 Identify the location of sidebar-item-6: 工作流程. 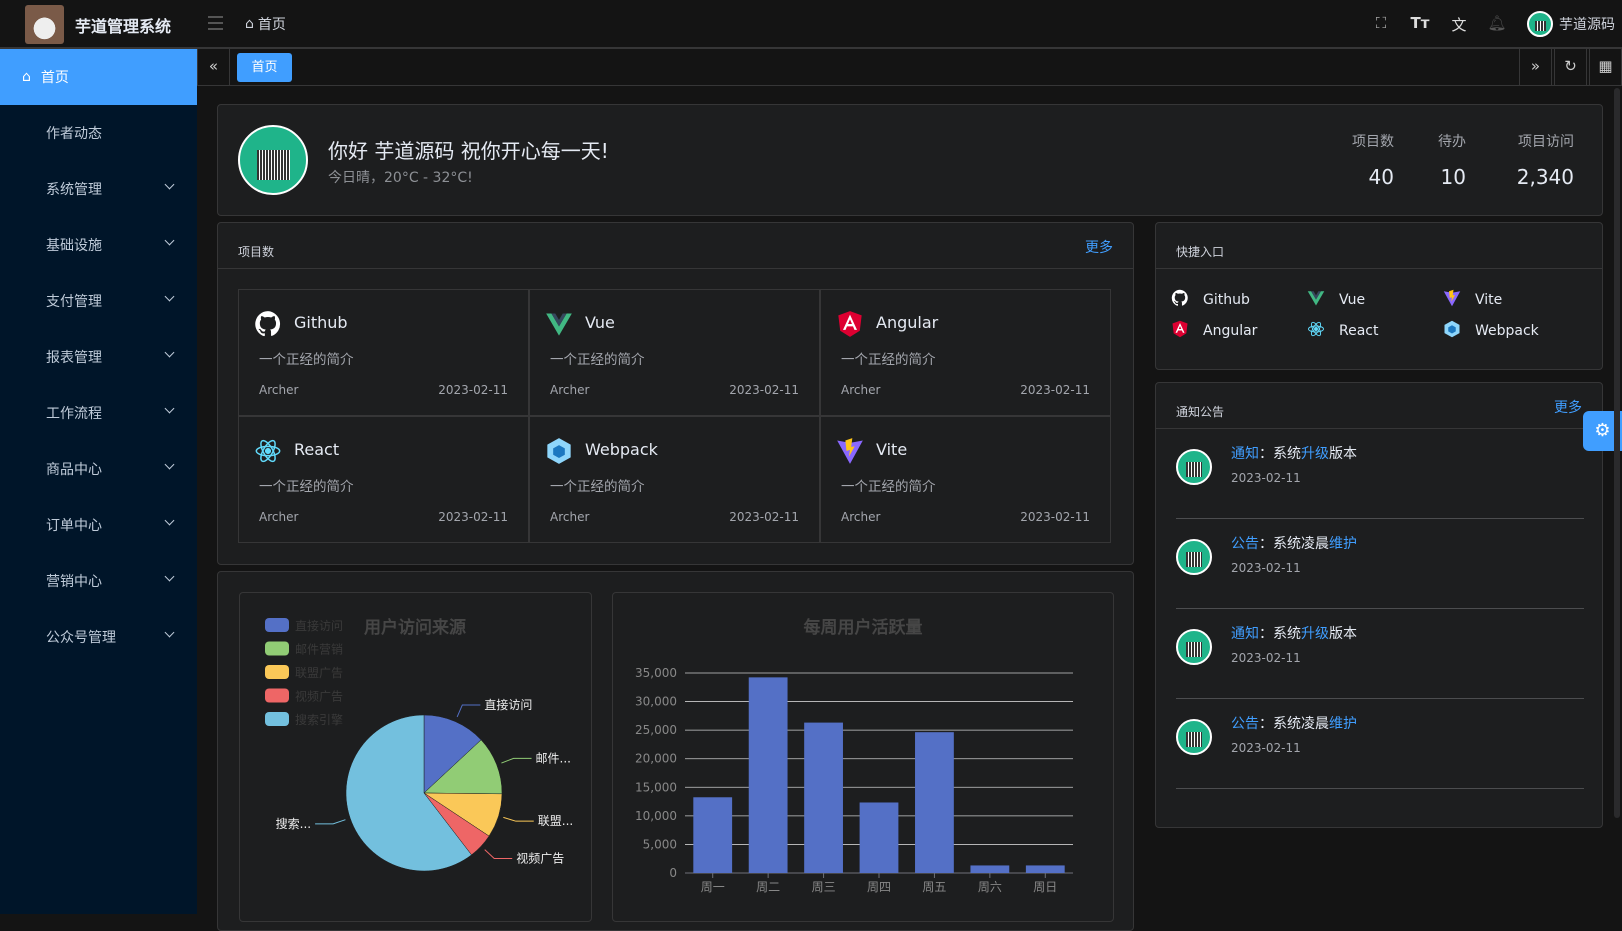
(98, 413).